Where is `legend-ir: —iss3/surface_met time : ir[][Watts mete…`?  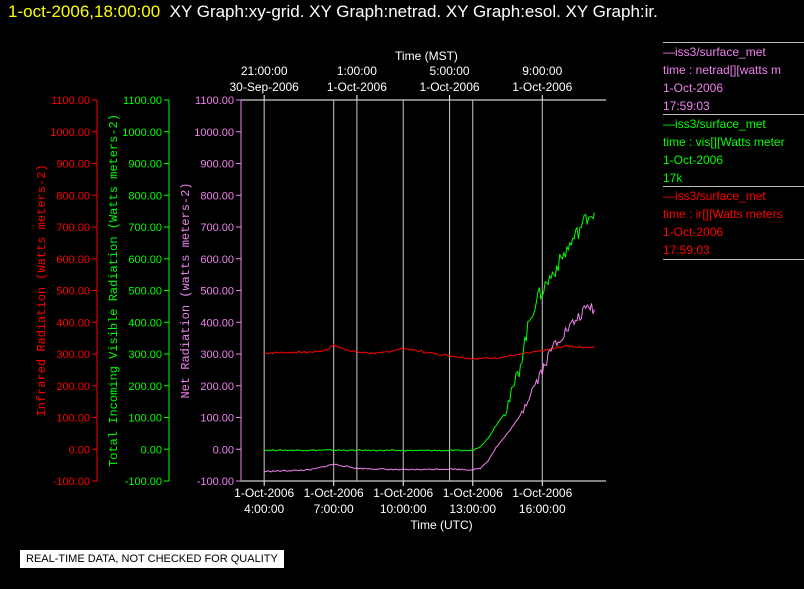
legend-ir: —iss3/surface_met time : ir[][Watts mete… is located at coordinates (733, 223).